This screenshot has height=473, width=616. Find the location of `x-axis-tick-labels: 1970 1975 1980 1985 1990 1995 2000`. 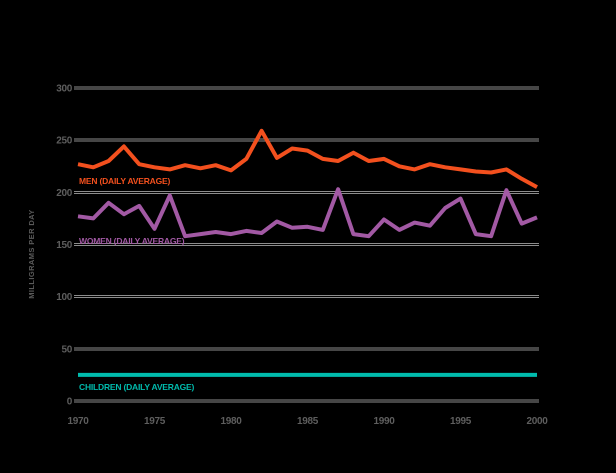

x-axis-tick-labels: 1970 1975 1980 1985 1990 1995 2000 is located at coordinates (307, 421).